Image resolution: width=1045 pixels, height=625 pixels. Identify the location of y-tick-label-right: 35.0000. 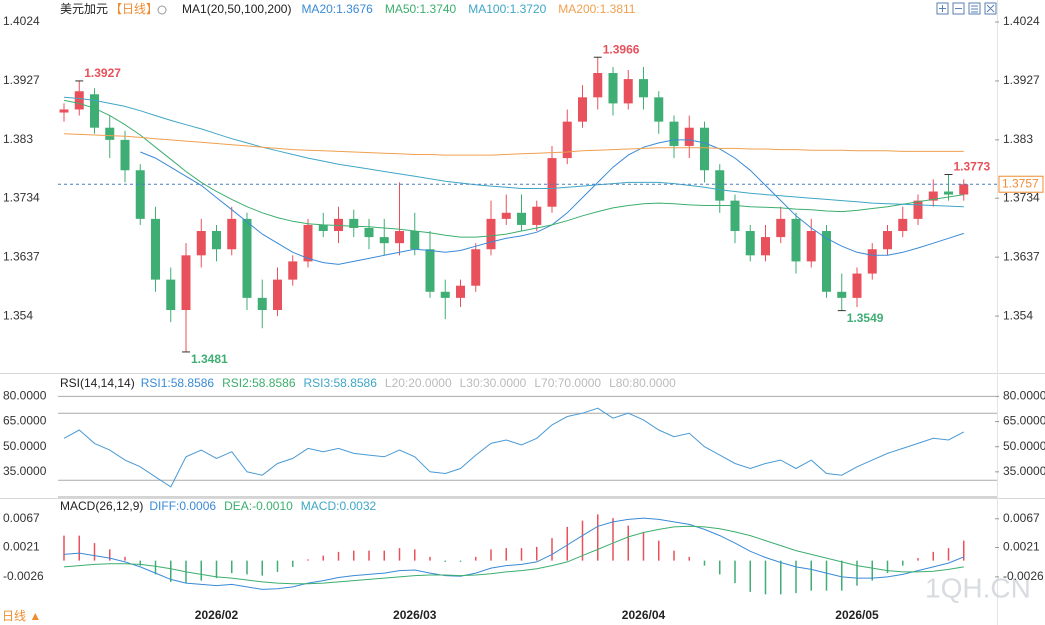
(1024, 471).